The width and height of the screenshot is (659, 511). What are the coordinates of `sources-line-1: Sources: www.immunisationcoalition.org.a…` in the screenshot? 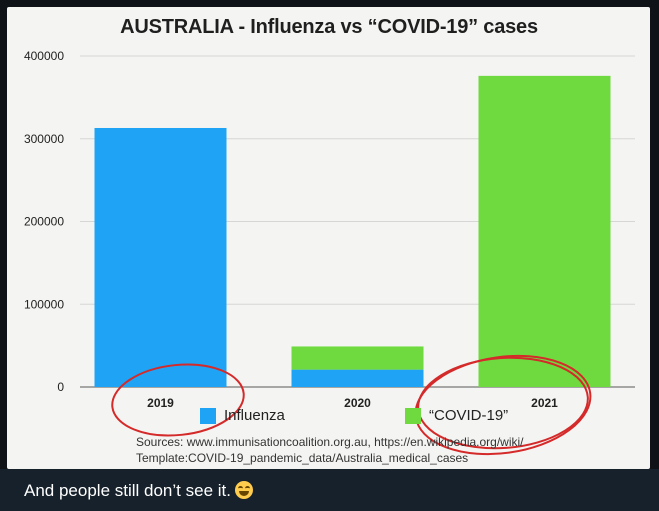 It's located at (330, 442).